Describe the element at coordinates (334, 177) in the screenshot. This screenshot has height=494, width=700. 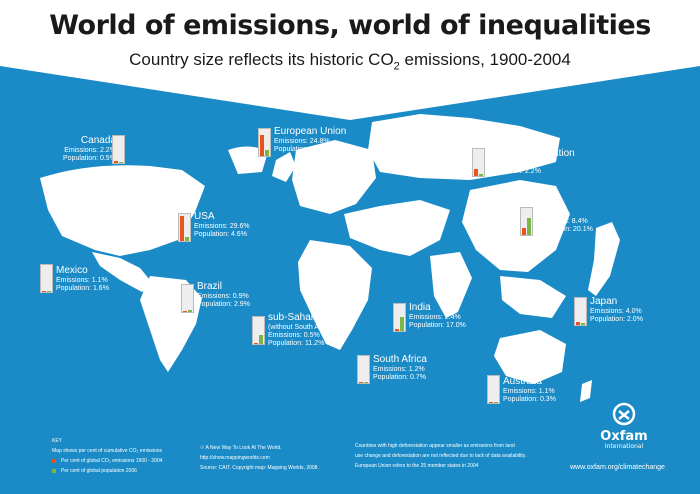
I see `landmass-europe` at that location.